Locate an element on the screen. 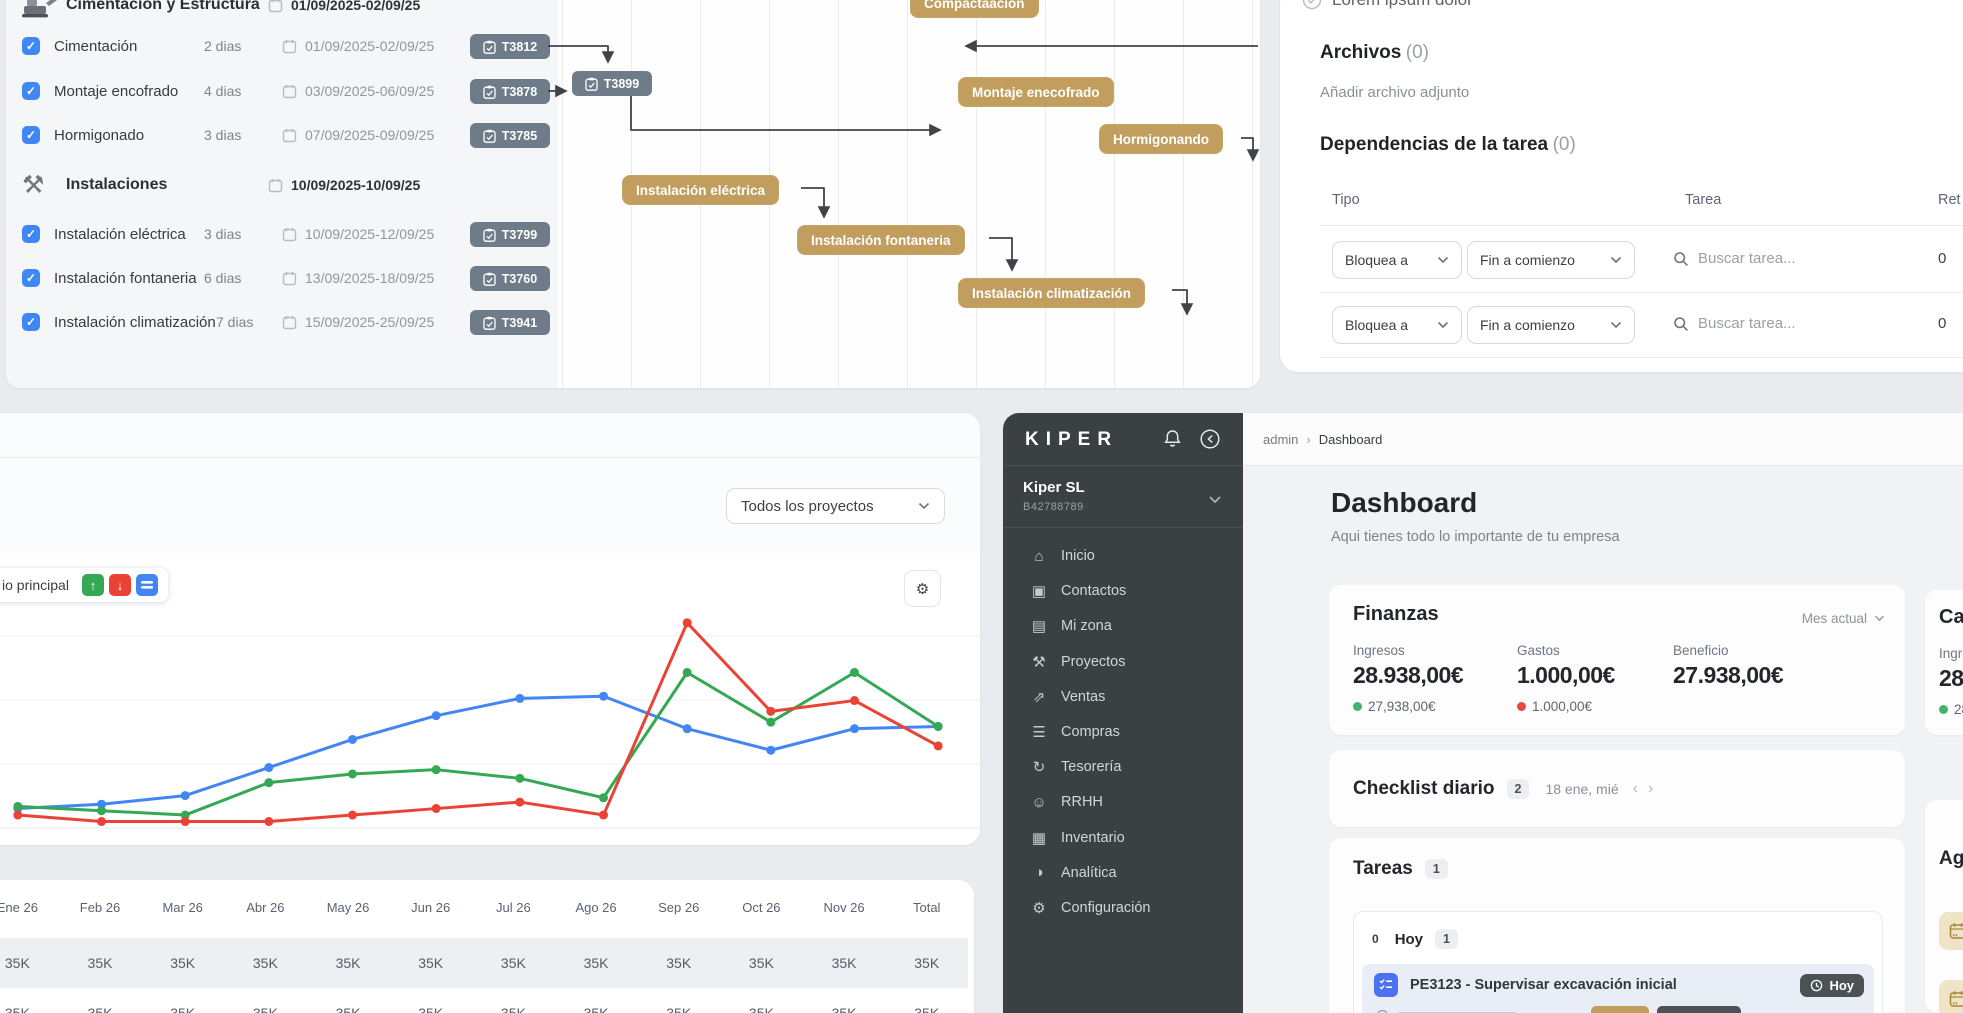  sidebar-item-tesorería: ↻ Tesorería is located at coordinates (1123, 767).